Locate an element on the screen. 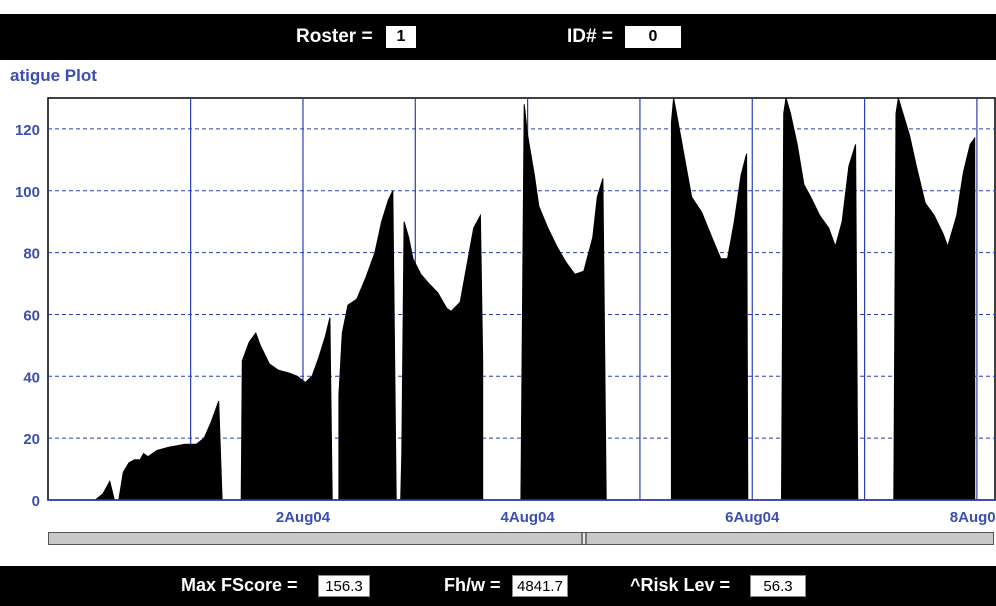 The width and height of the screenshot is (996, 606). y-tick-label: 40 is located at coordinates (31, 377).